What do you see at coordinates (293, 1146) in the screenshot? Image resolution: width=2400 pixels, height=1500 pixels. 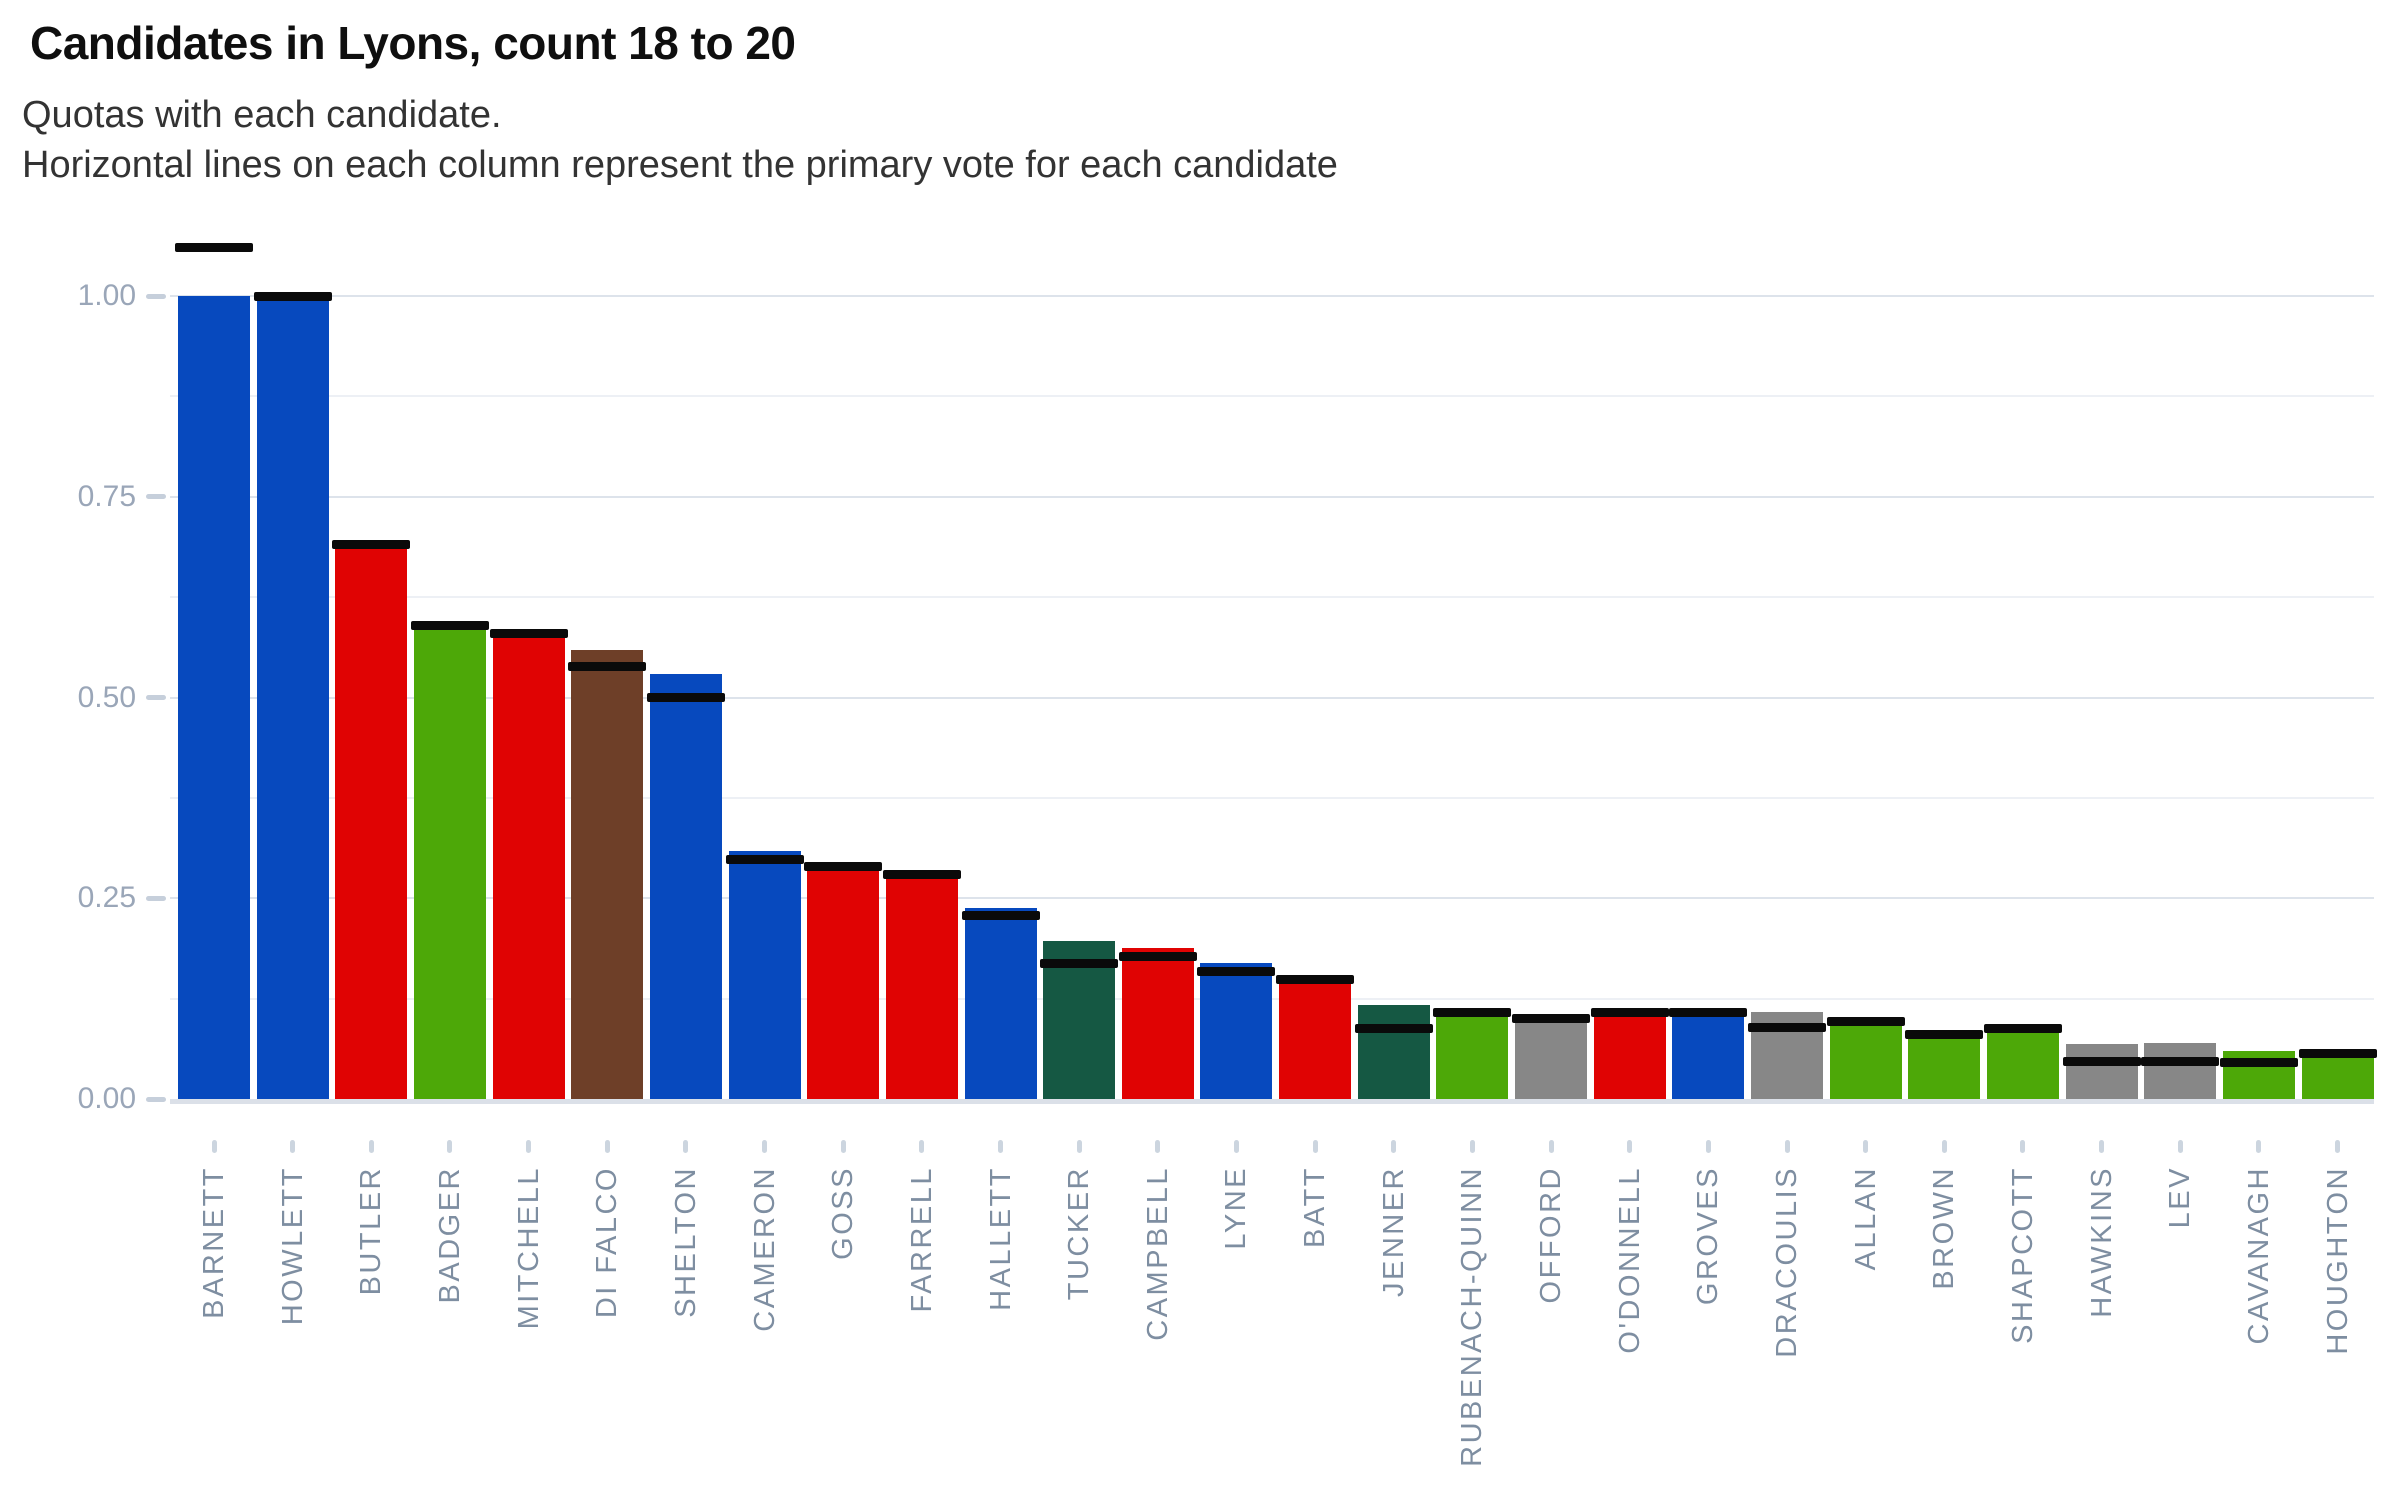 I see `x-axis-tick-howlett` at bounding box center [293, 1146].